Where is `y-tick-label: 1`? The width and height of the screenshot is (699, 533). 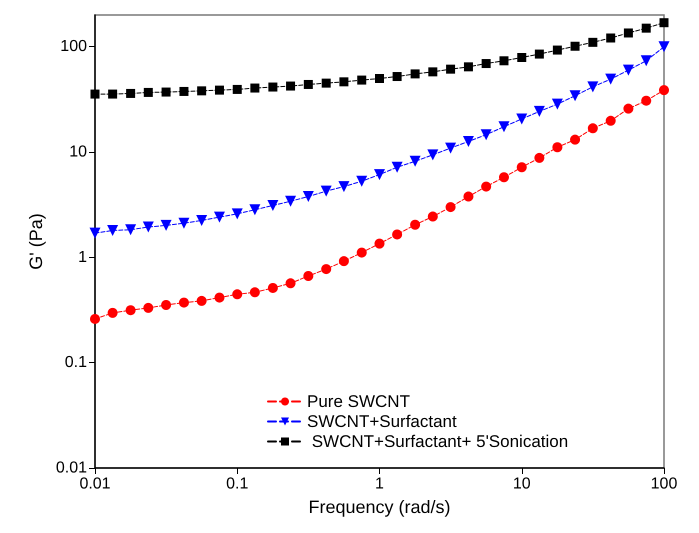 y-tick-label: 1 is located at coordinates (83, 257).